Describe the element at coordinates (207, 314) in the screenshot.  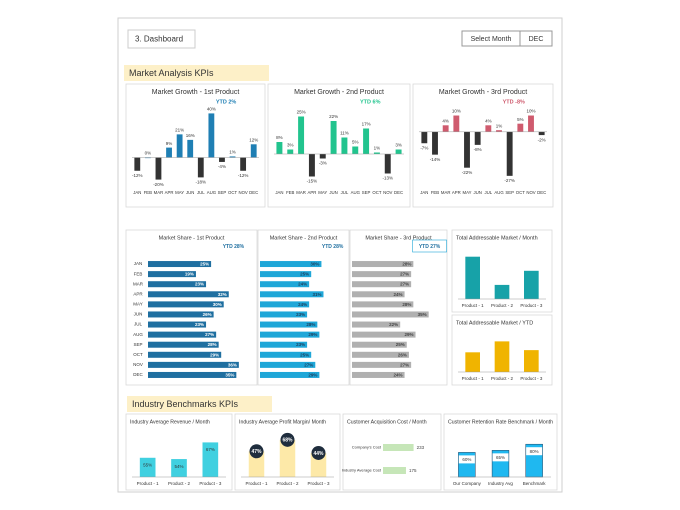
I see `value-label: 26%` at that location.